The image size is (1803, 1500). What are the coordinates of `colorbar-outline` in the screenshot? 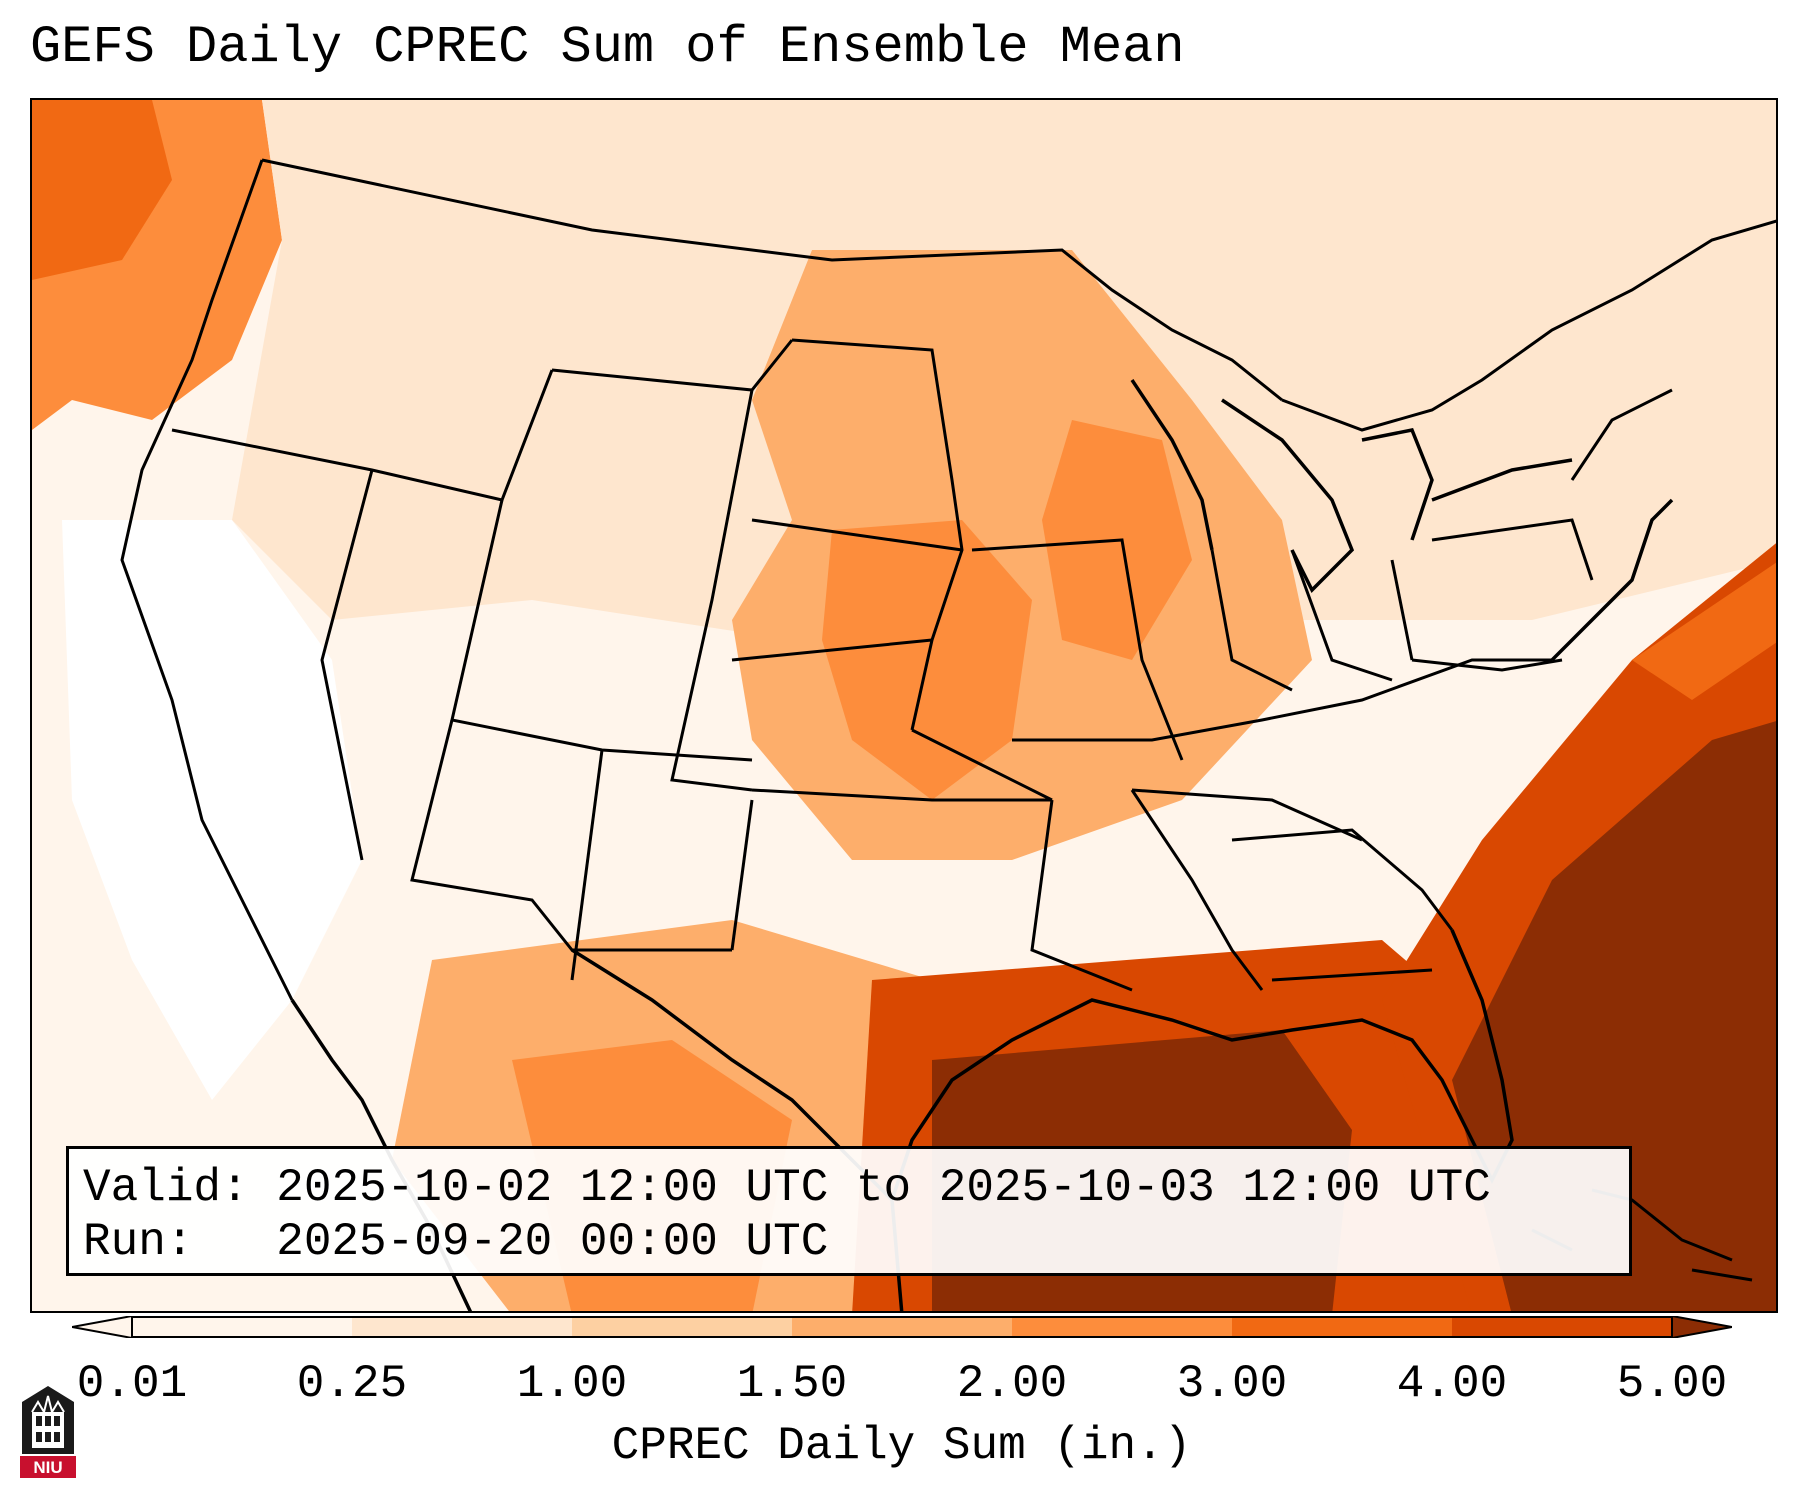 It's located at (902, 1327).